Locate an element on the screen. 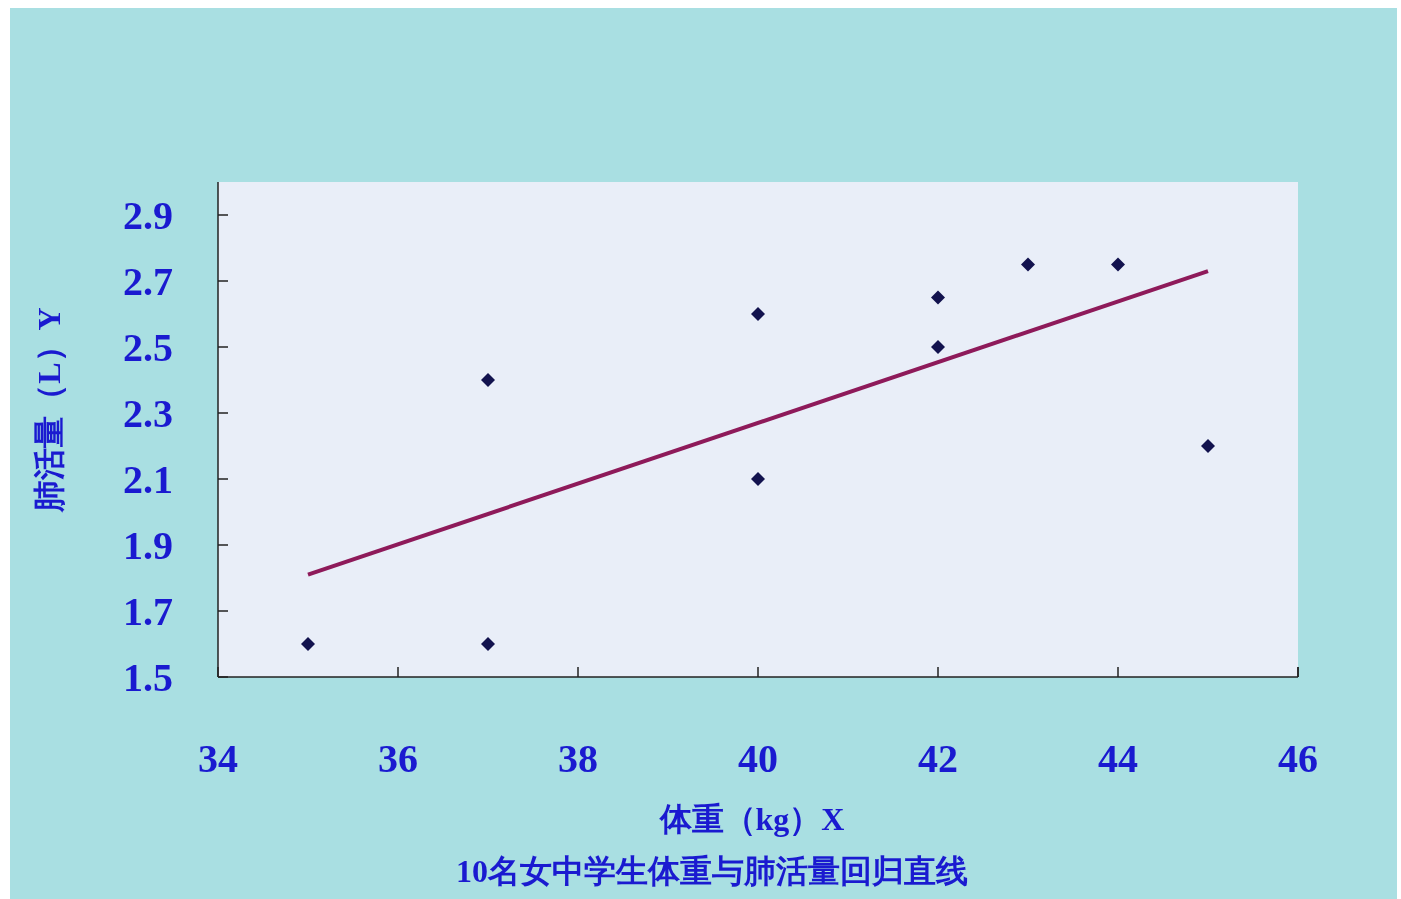 The image size is (1401, 899). text: 10名女中学生体重与肺活量回归直线 is located at coordinates (712, 871).